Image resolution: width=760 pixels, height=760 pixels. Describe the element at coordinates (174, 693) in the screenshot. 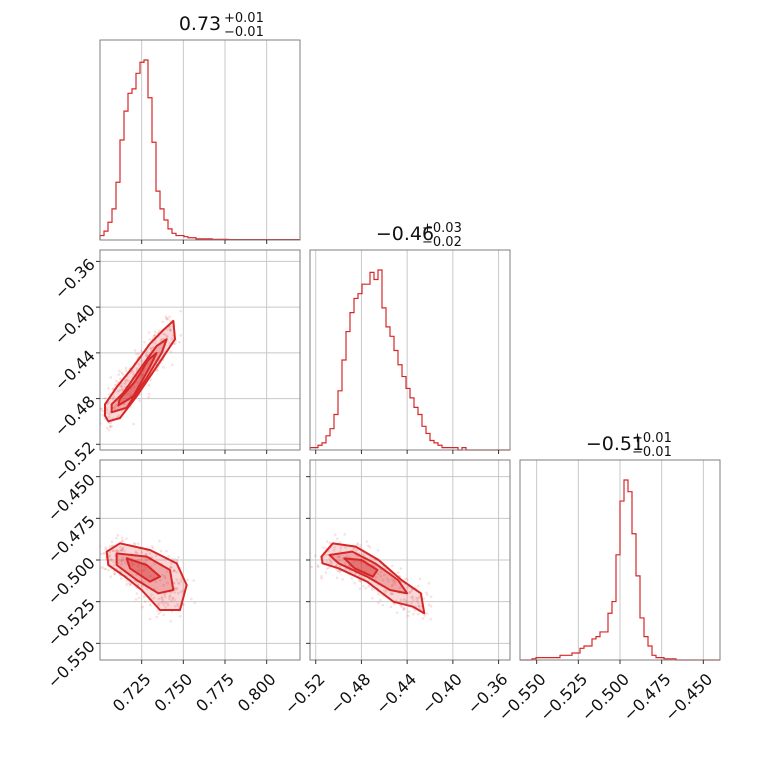

I see `x-tick-label-param-1: 0.750` at that location.